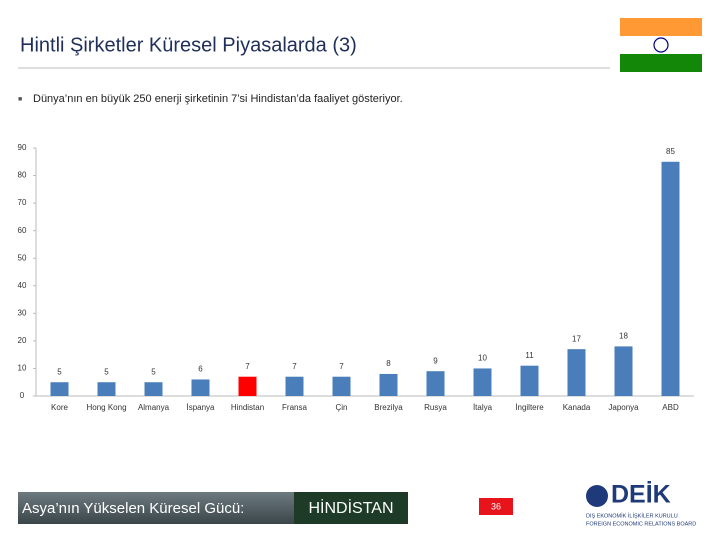 This screenshot has height=540, width=720. I want to click on y-tick-label: 70, so click(22, 202).